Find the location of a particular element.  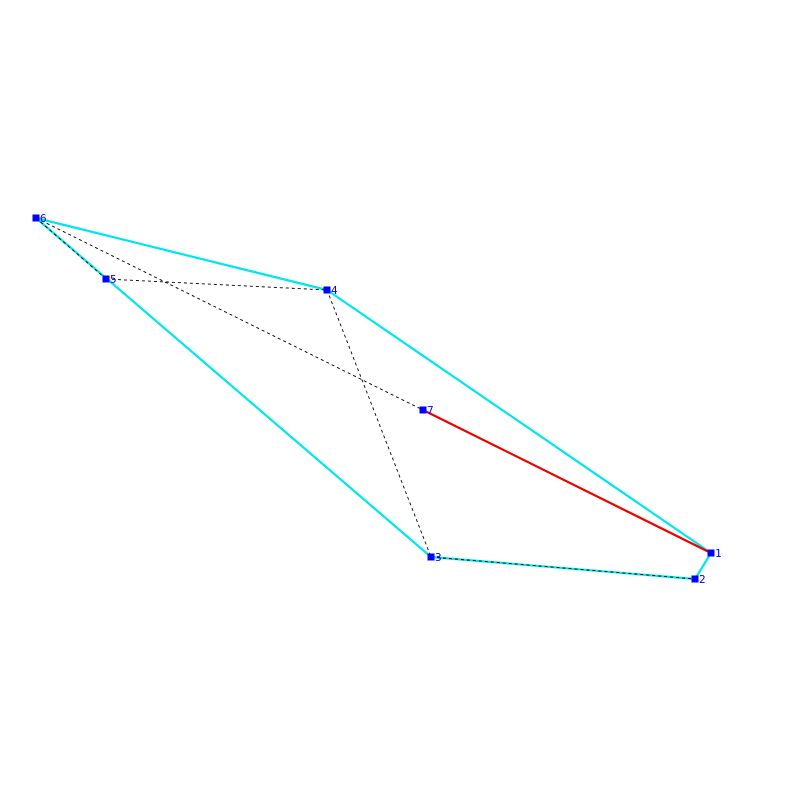

vertex-label-2: 2 is located at coordinates (702, 579).